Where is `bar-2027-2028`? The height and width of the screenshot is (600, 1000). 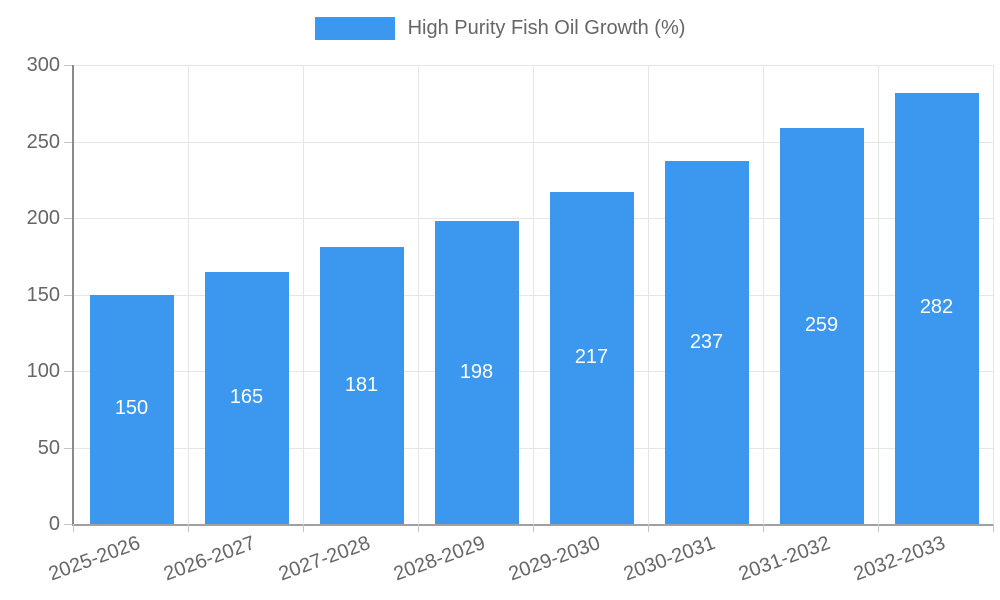
bar-2027-2028 is located at coordinates (361, 385).